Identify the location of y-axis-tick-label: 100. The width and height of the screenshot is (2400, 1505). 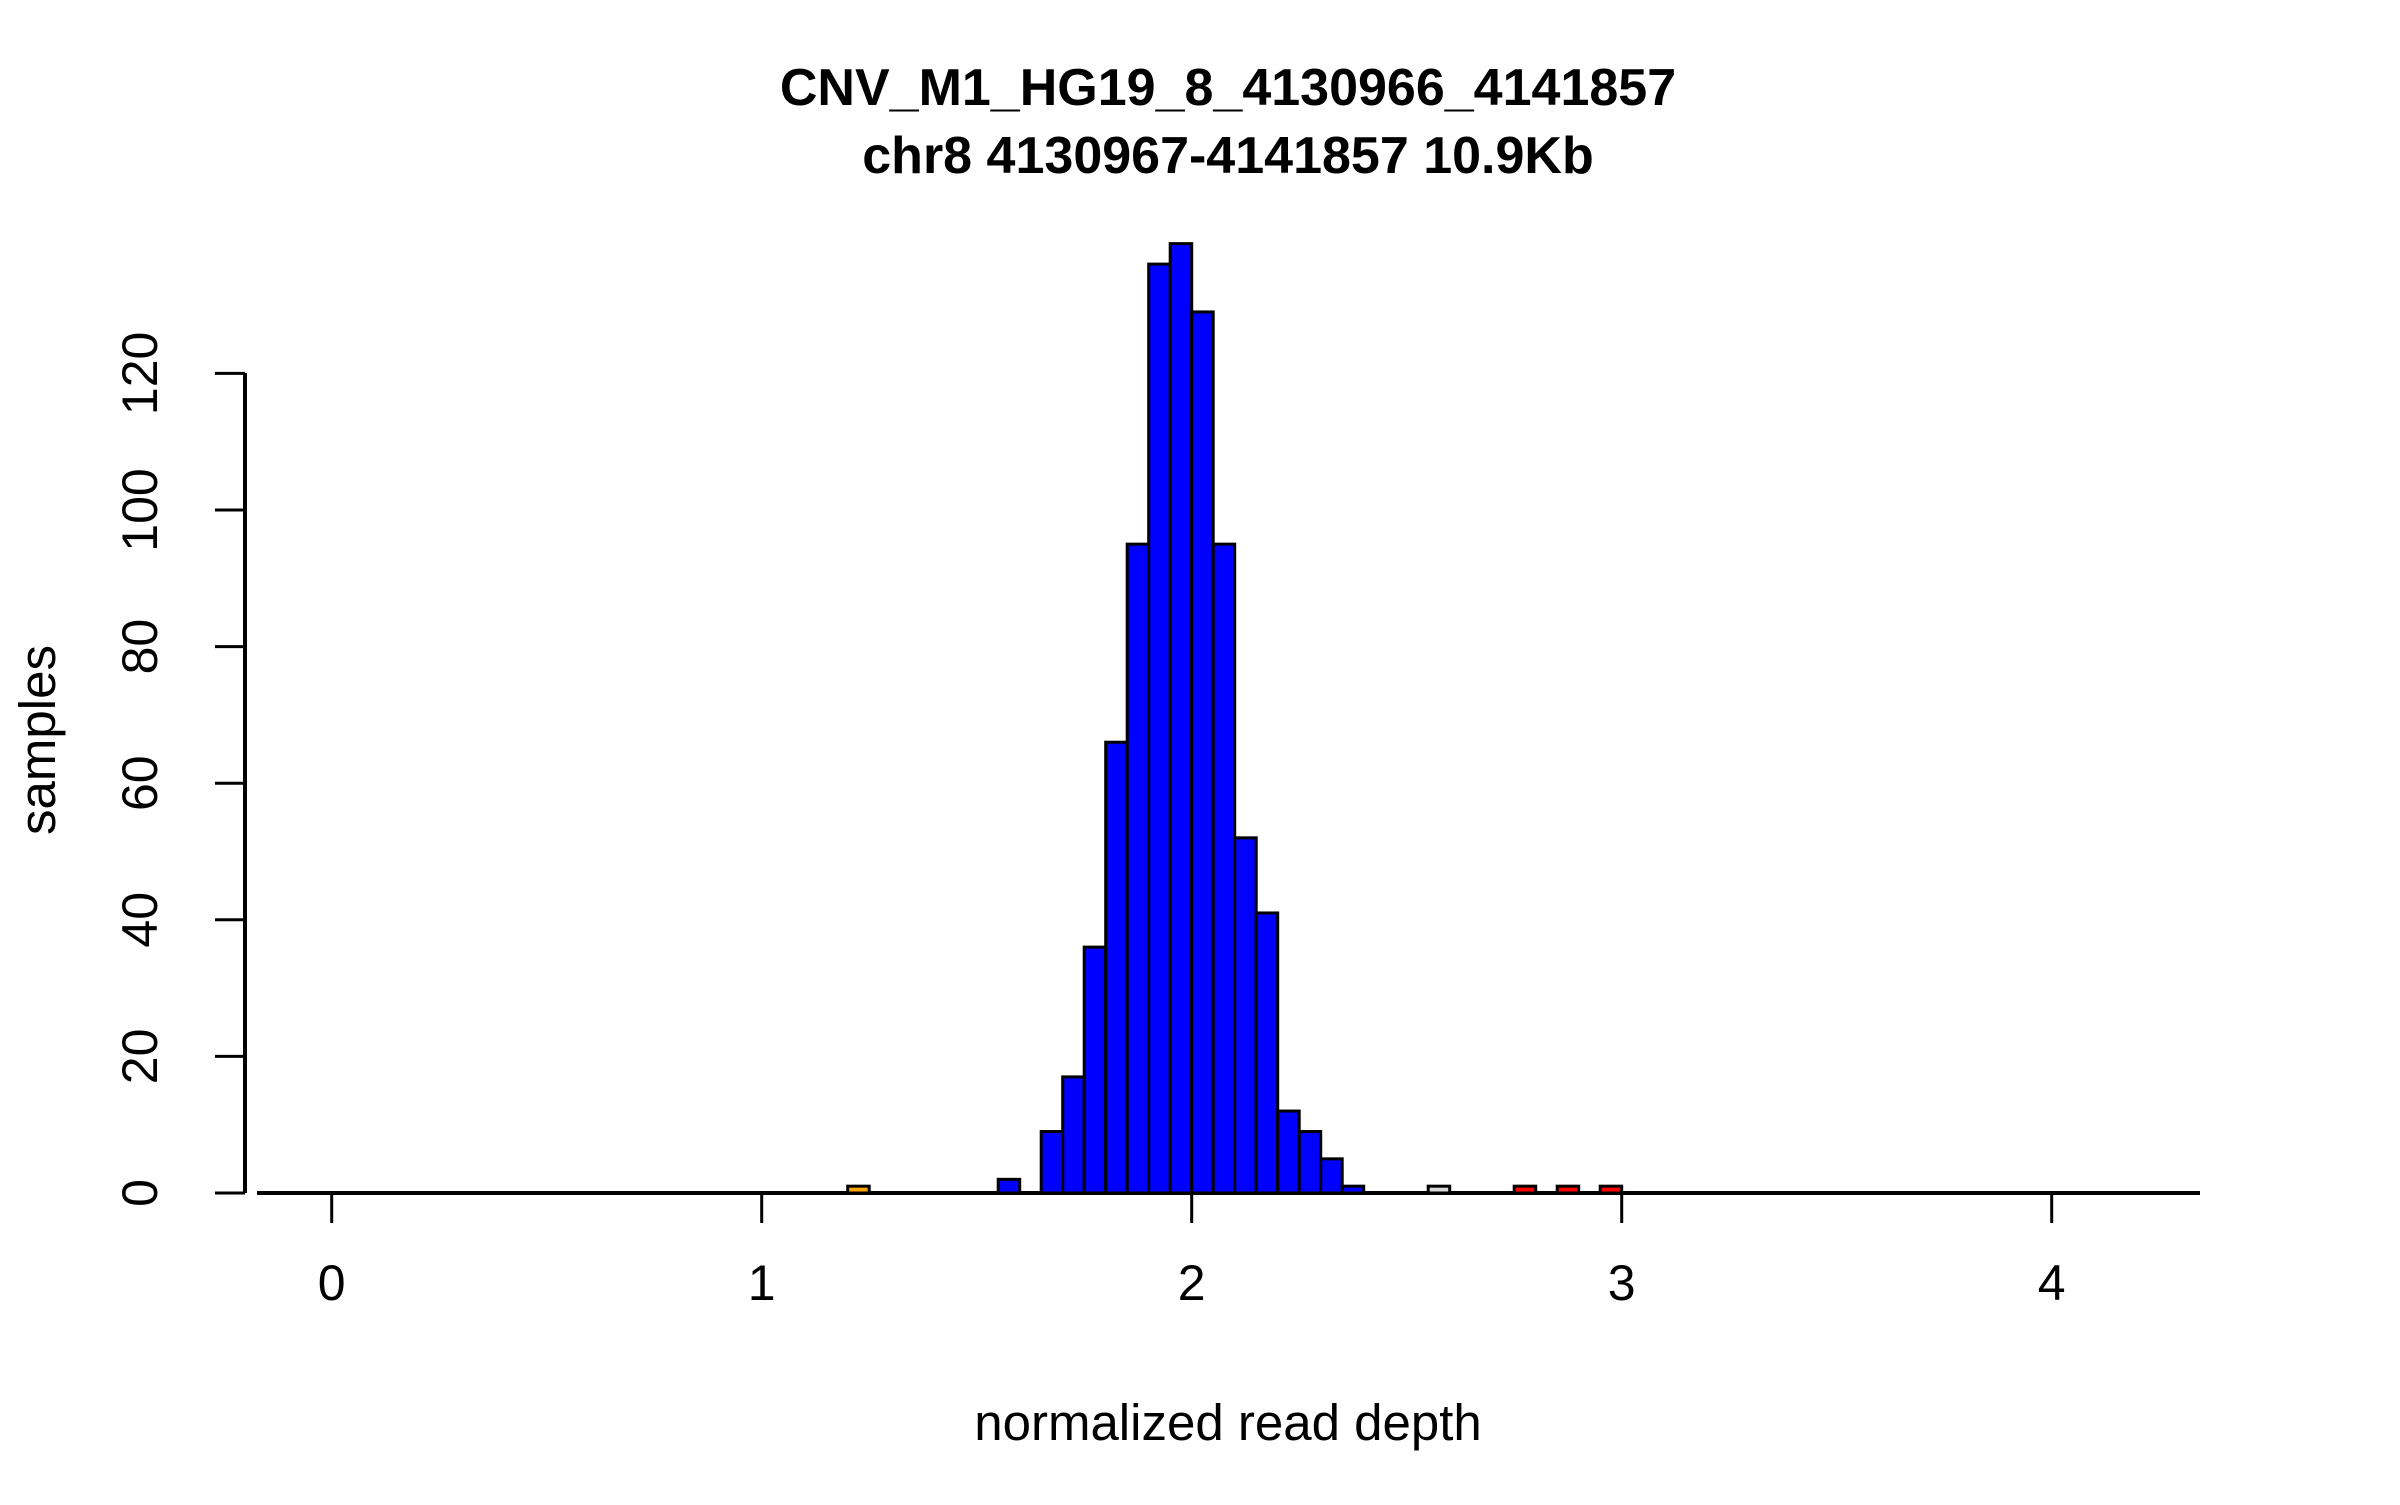
(140, 509).